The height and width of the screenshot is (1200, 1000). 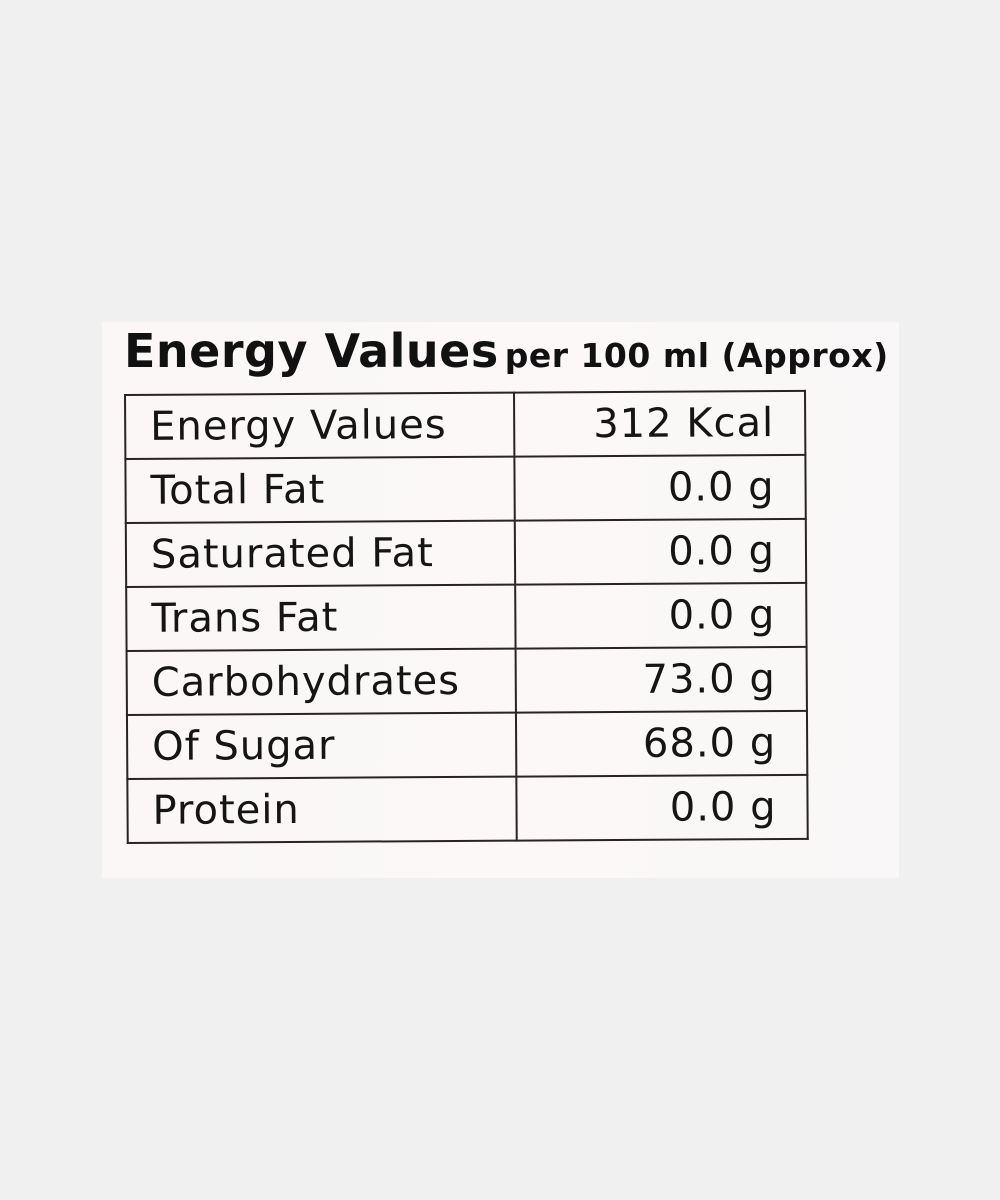 I want to click on nutrient-value: 73.0 g, so click(x=661, y=679).